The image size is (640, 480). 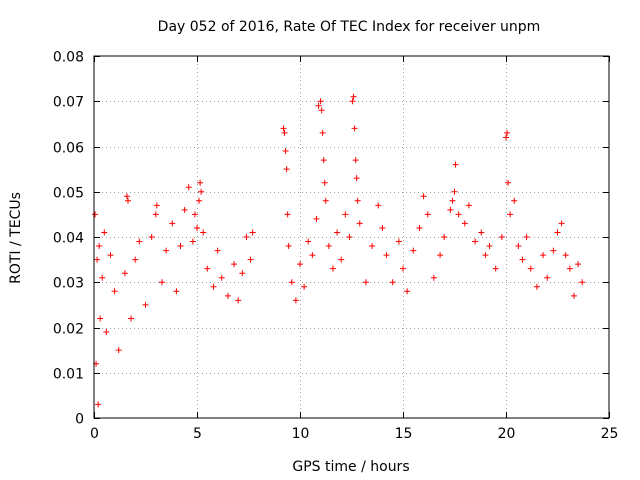 I want to click on x-tick-label: 25, so click(x=610, y=434).